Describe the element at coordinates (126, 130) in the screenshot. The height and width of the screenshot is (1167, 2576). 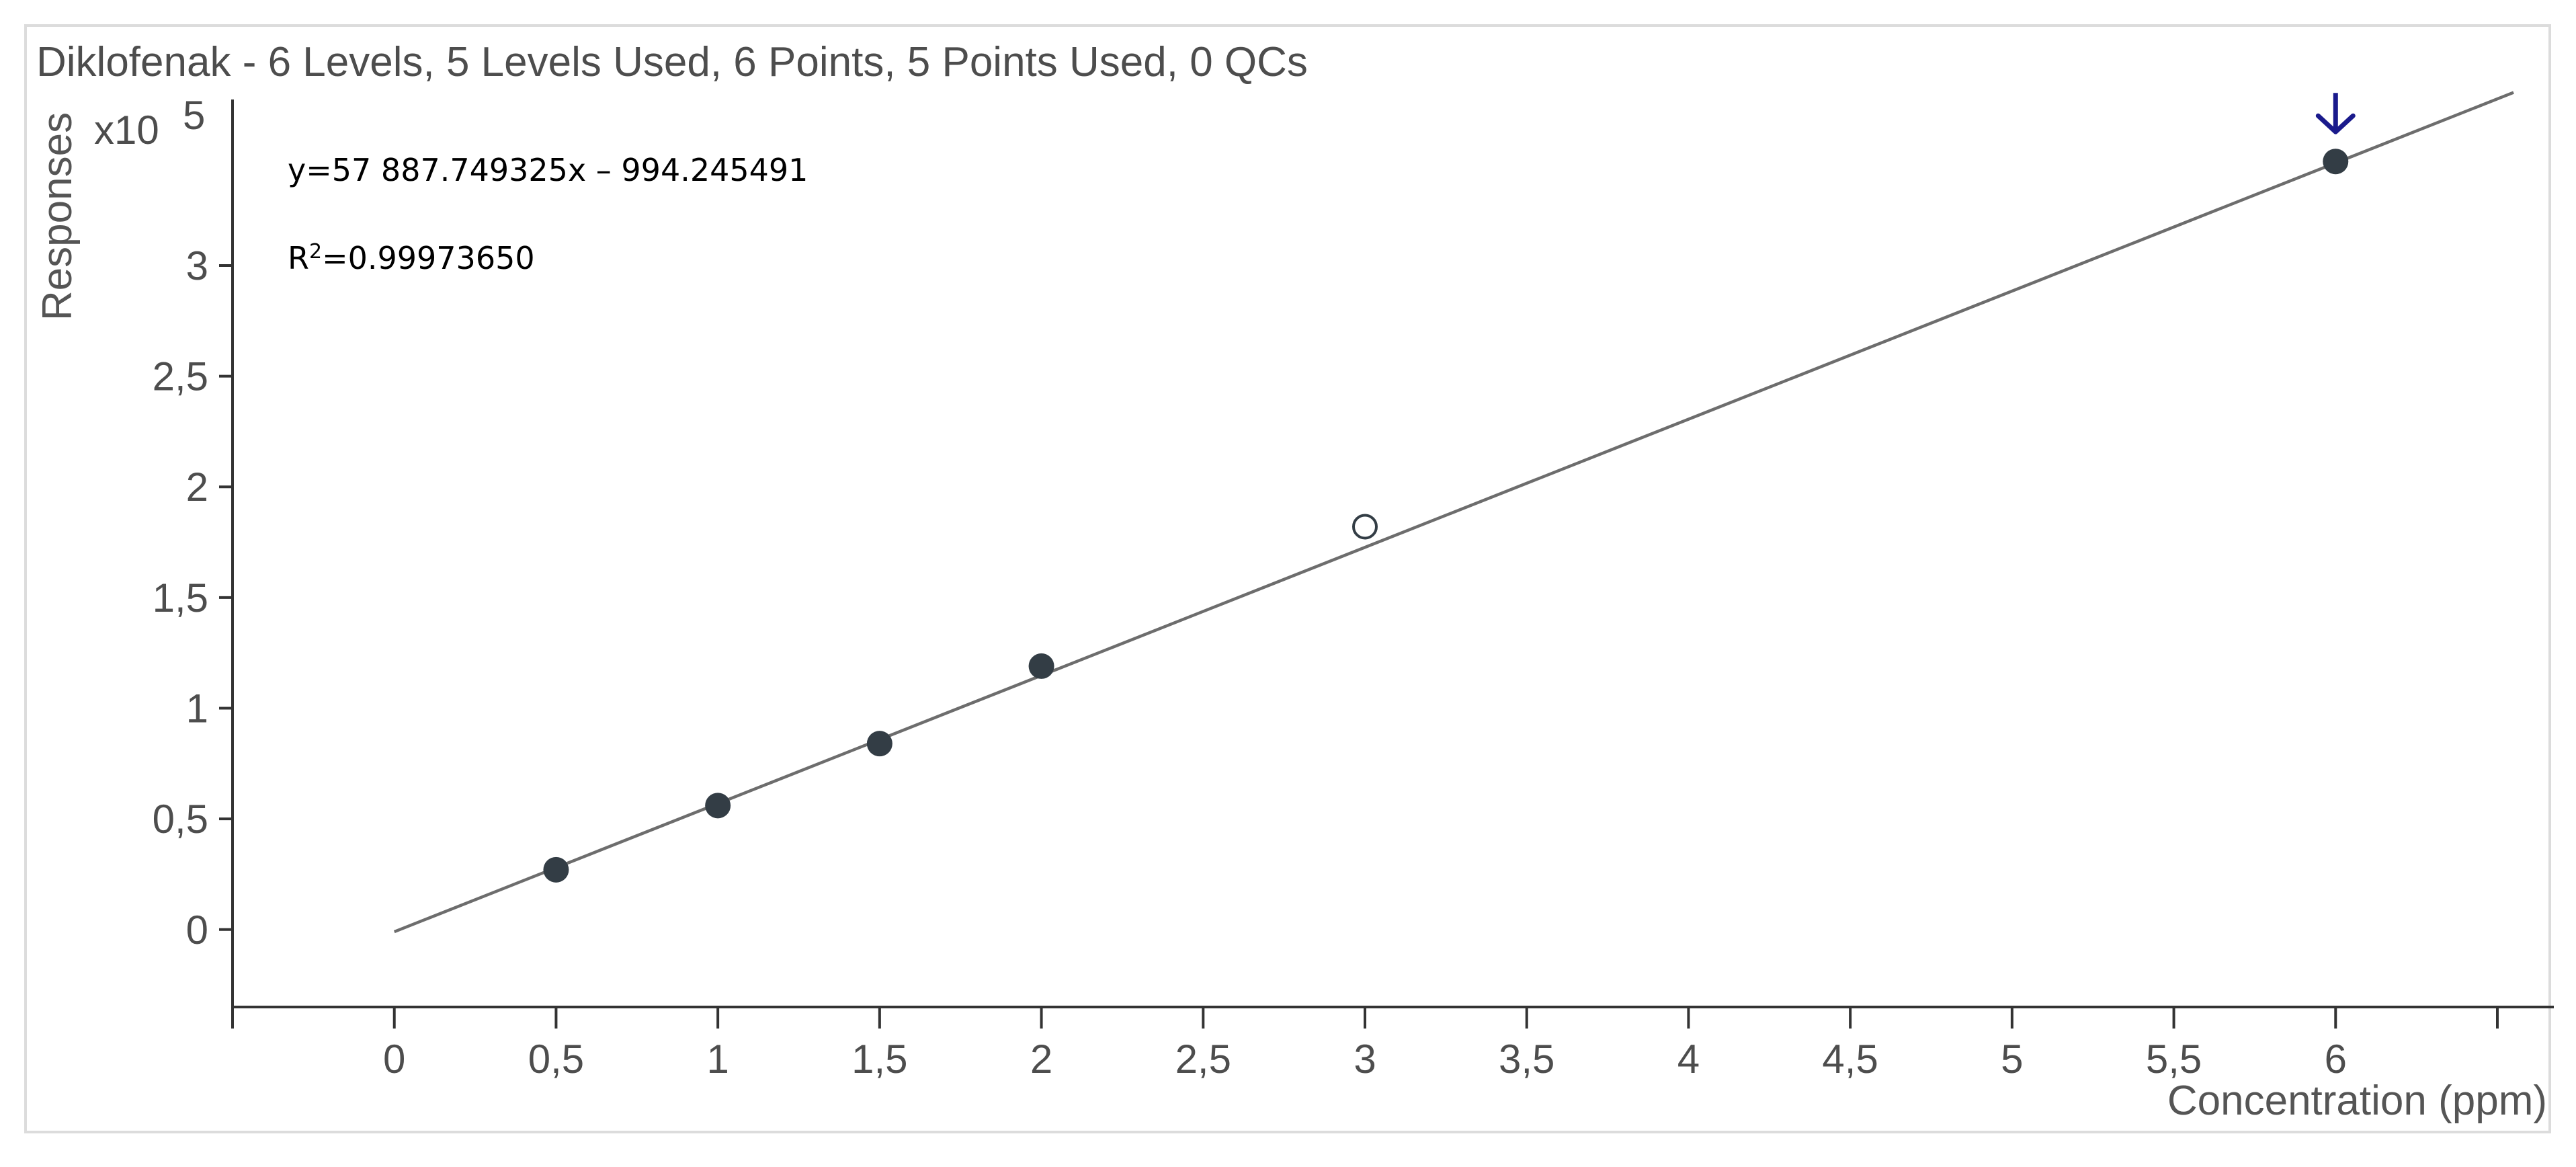
I see `y-scale-label: x10` at that location.